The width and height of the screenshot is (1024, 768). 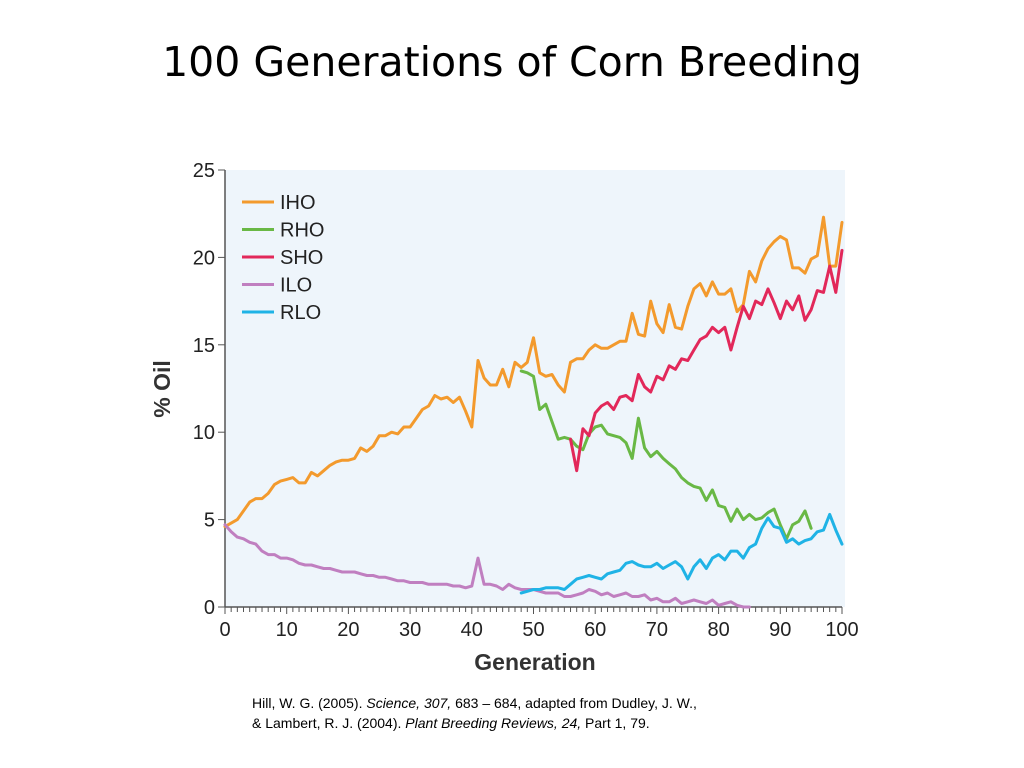 What do you see at coordinates (209, 608) in the screenshot?
I see `y-tick-label: 0` at bounding box center [209, 608].